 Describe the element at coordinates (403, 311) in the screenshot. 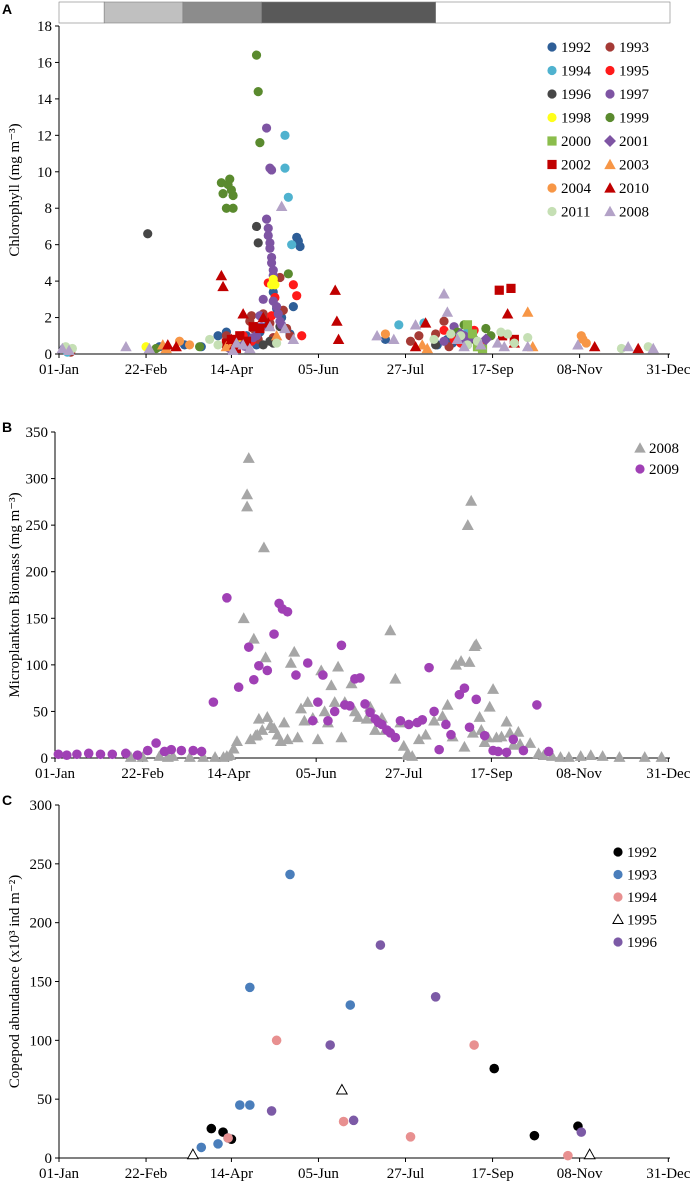

I see `series-2010` at that location.